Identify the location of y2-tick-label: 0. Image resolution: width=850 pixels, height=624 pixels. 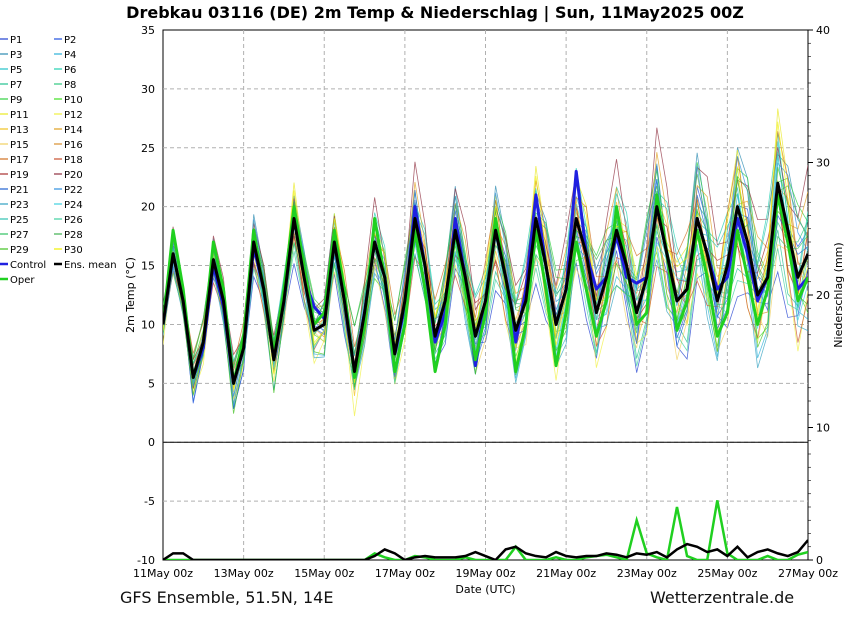
(819, 560).